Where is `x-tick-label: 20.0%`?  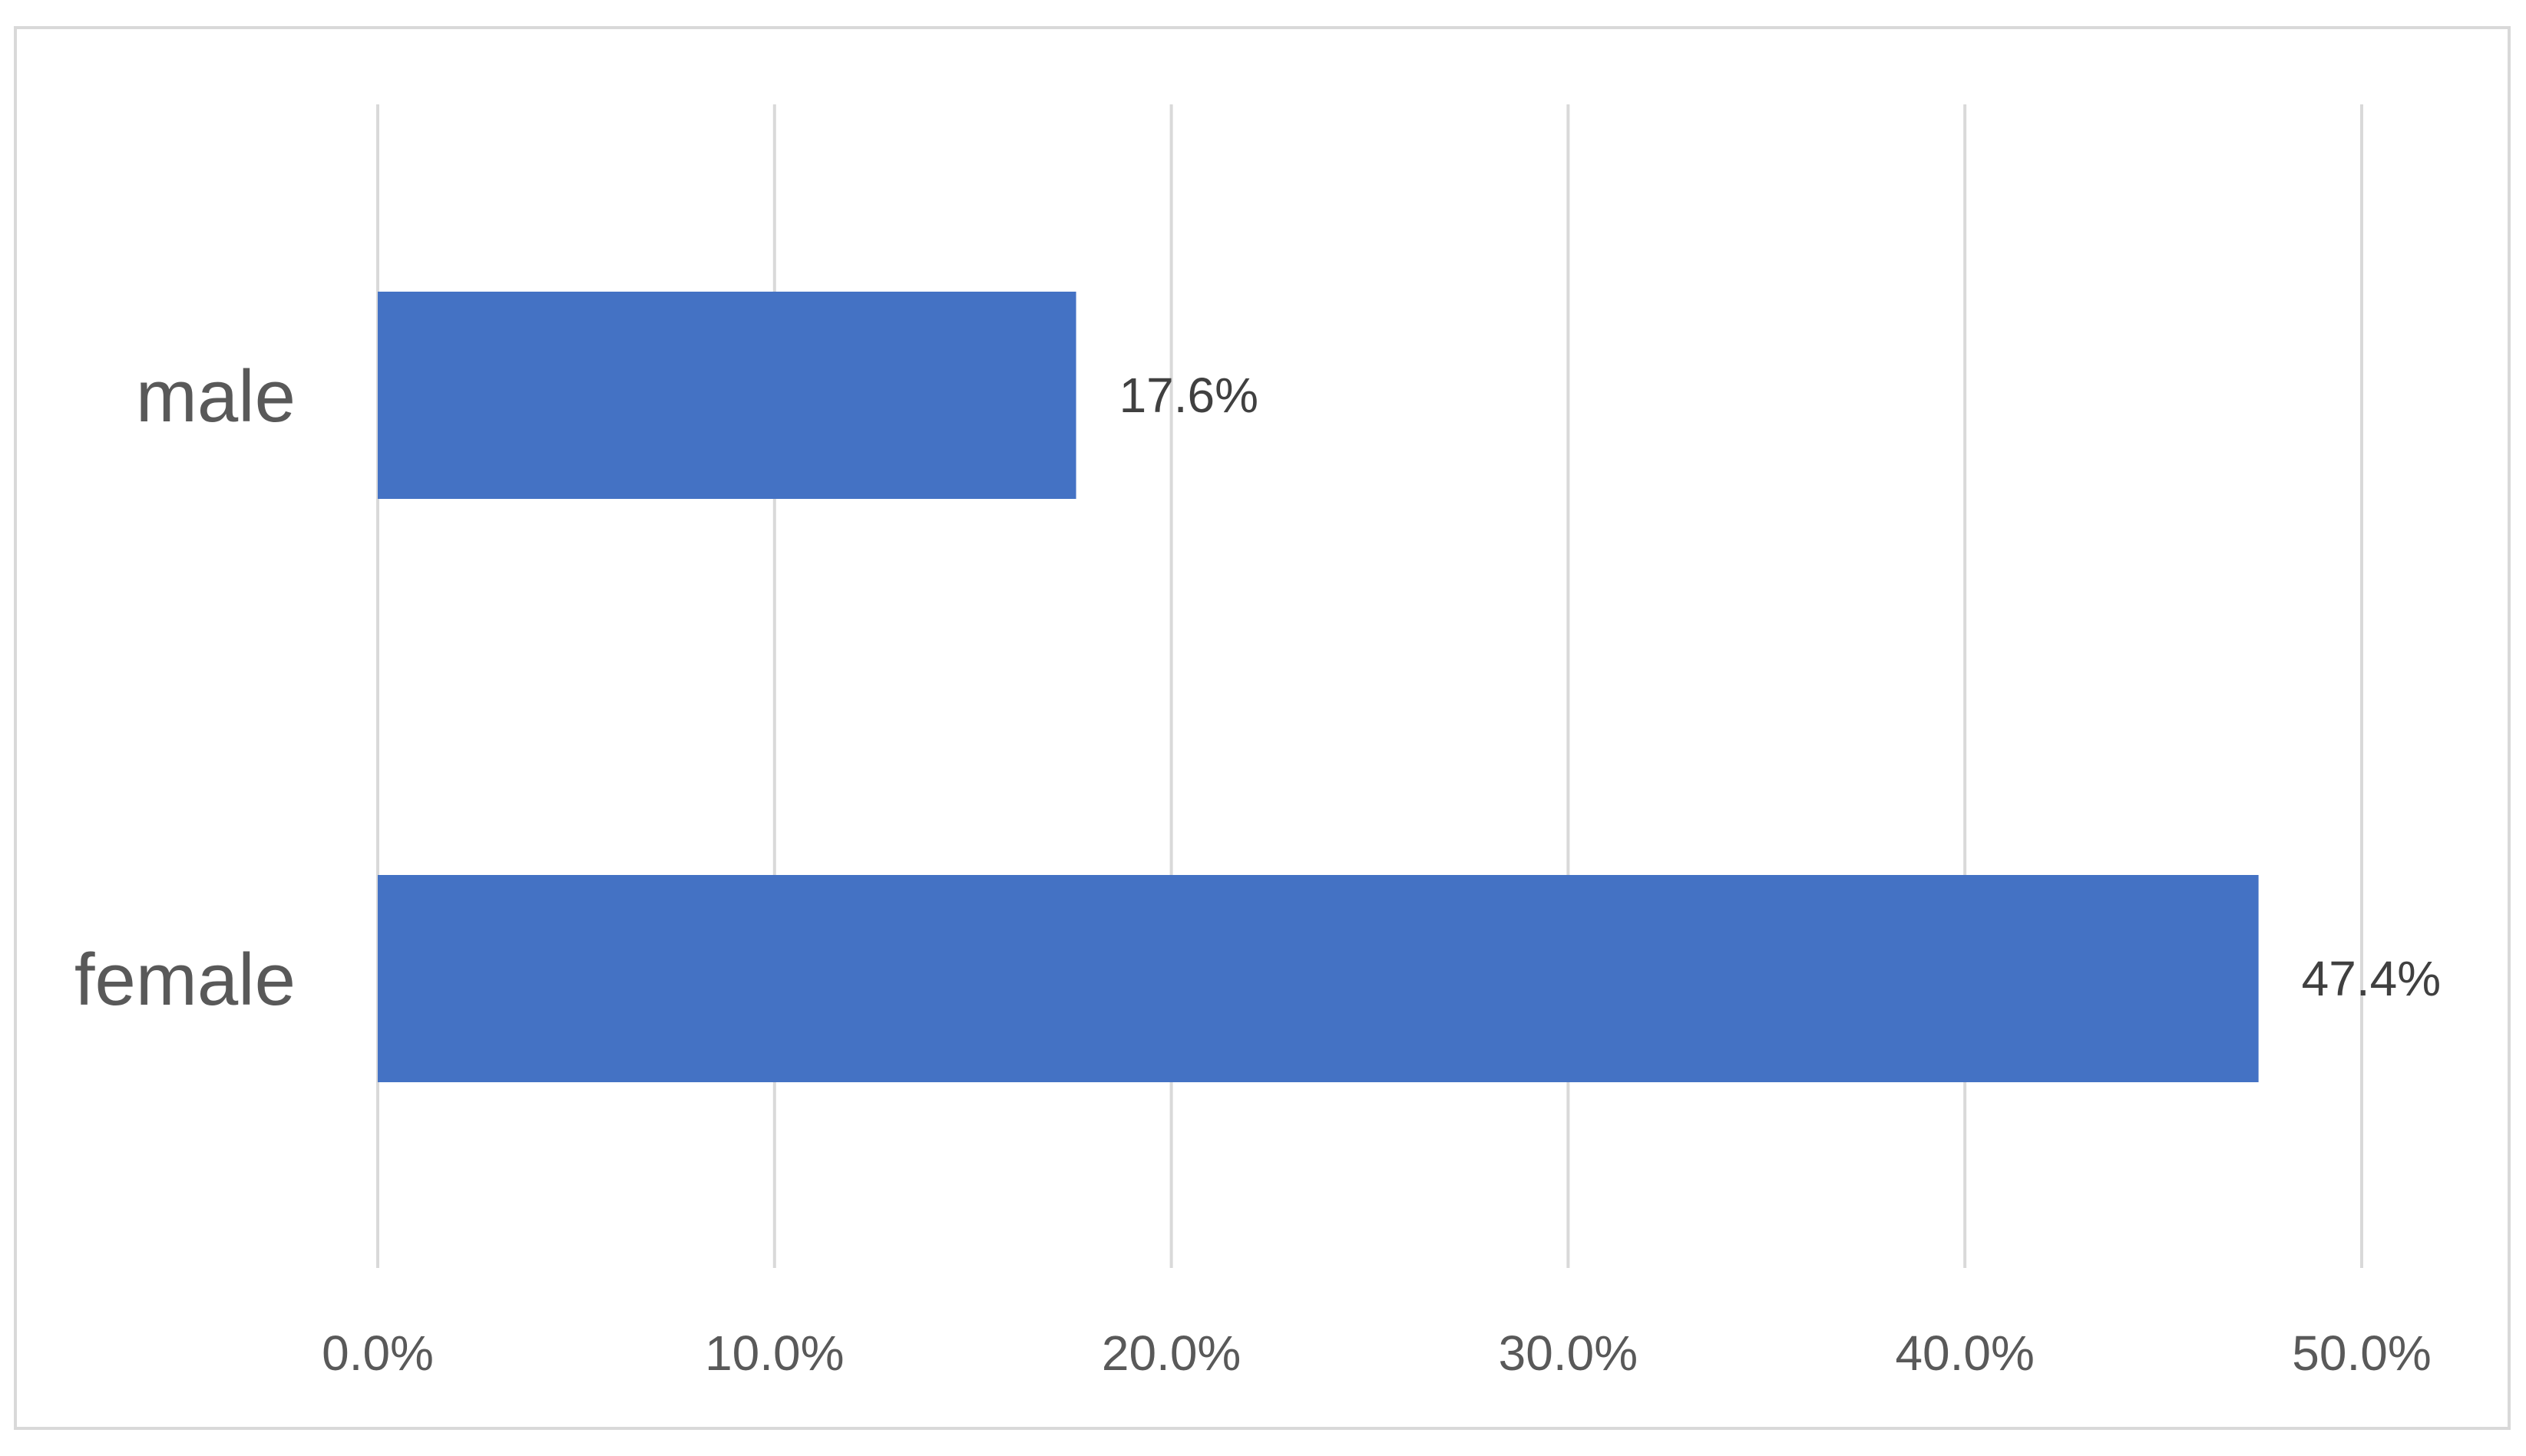
x-tick-label: 20.0% is located at coordinates (1171, 1353).